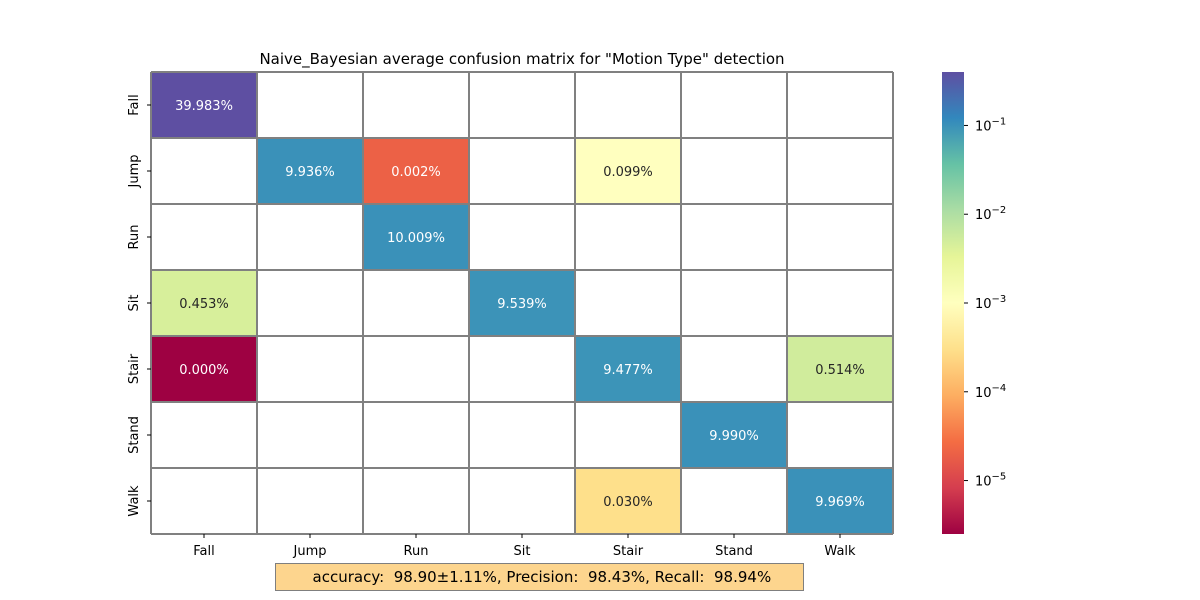 The image size is (1200, 600). What do you see at coordinates (134, 368) in the screenshot?
I see `y-tick-label: Stair` at bounding box center [134, 368].